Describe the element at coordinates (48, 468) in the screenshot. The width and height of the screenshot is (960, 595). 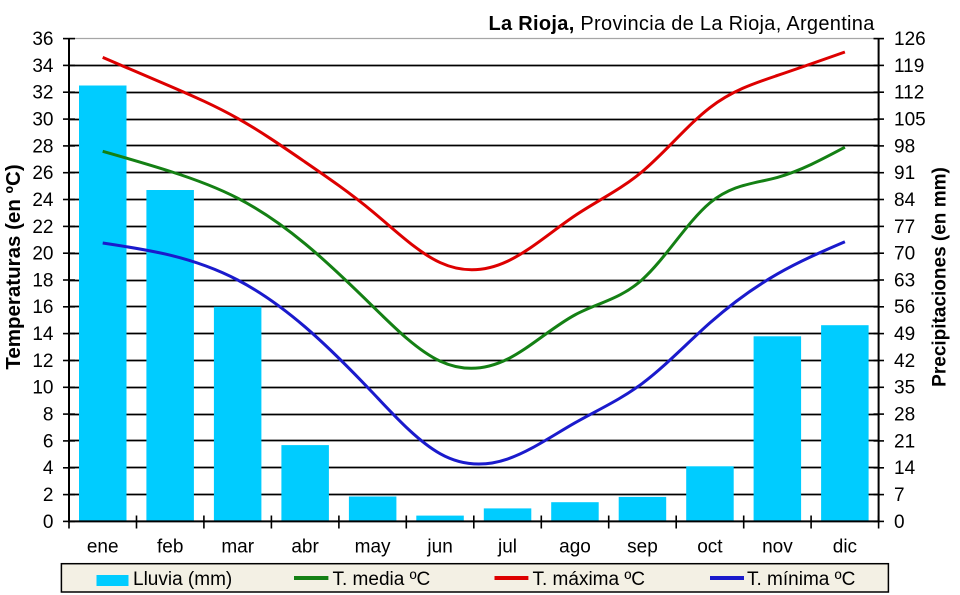
I see `svg-text: 4` at that location.